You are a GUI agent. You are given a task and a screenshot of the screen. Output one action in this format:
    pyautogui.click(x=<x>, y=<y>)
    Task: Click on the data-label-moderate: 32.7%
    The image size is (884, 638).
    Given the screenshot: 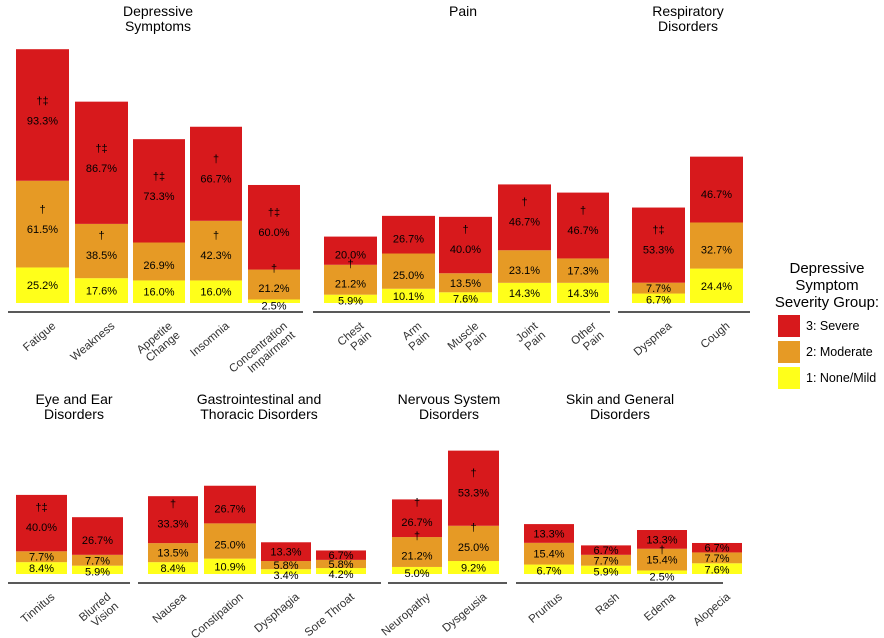 What is the action you would take?
    pyautogui.click(x=716, y=250)
    